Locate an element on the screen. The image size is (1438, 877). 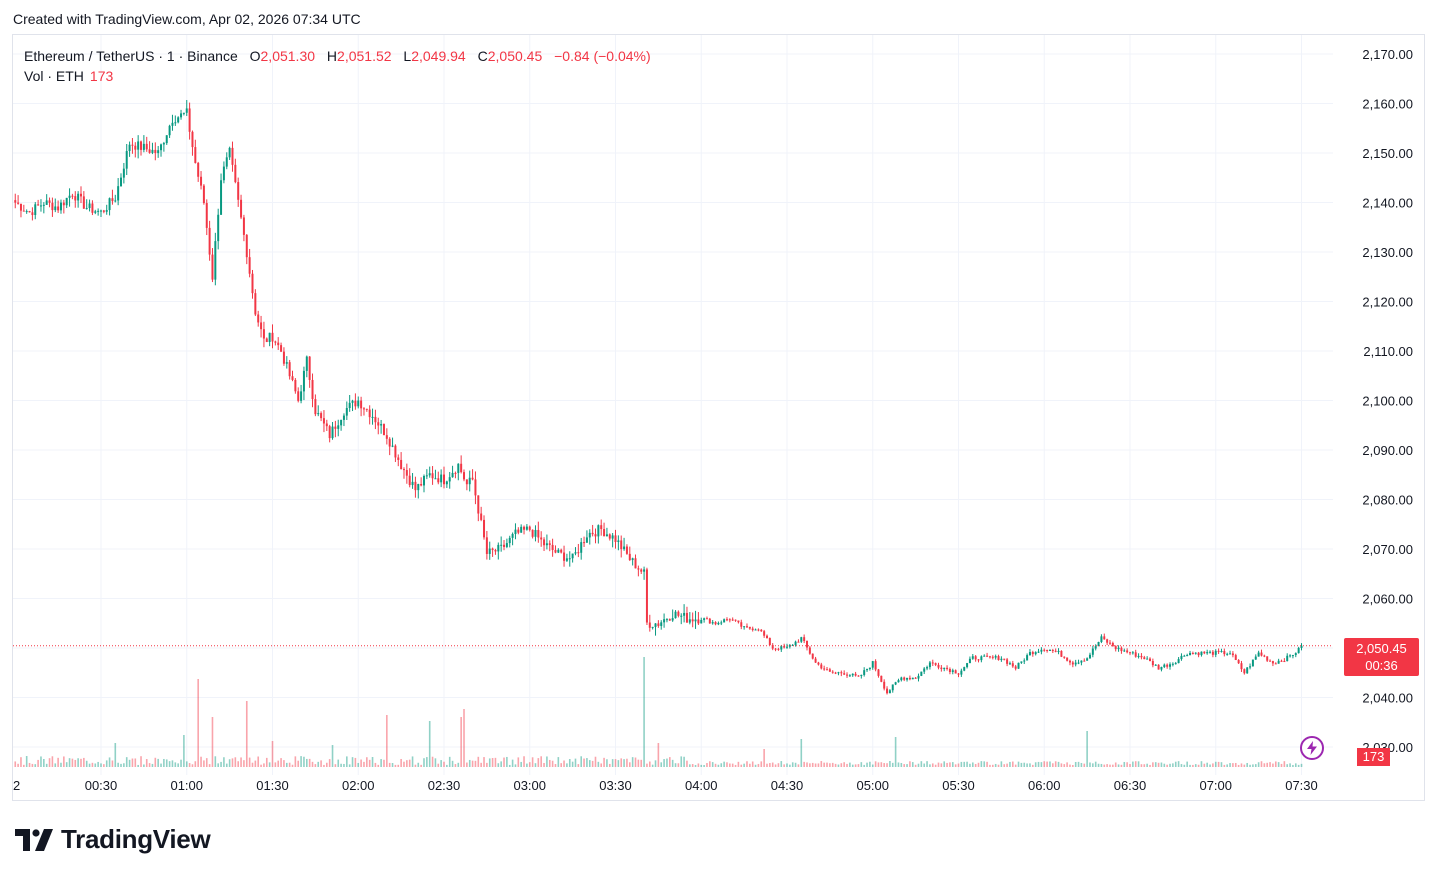
brand-logo: TradingView is located at coordinates (113, 839).